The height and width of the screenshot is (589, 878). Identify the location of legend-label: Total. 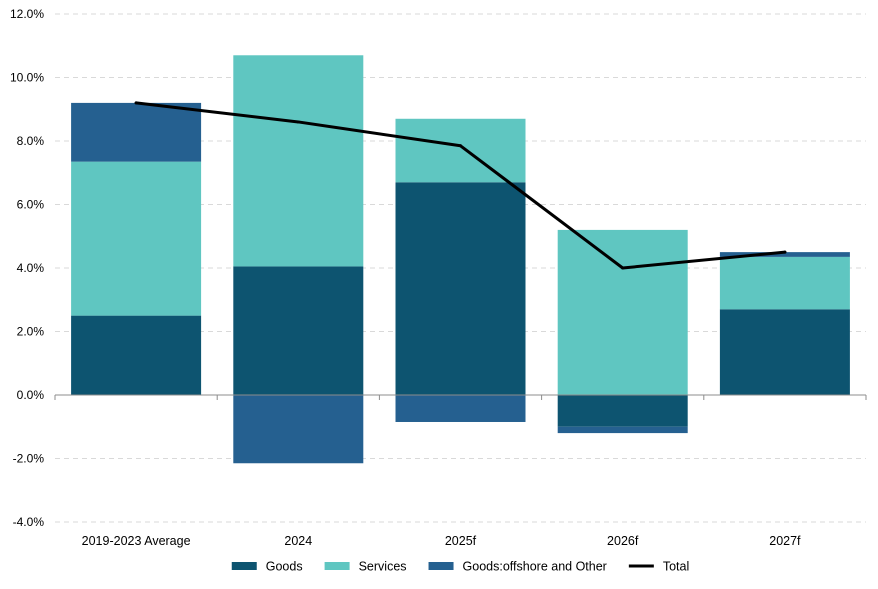
(676, 567).